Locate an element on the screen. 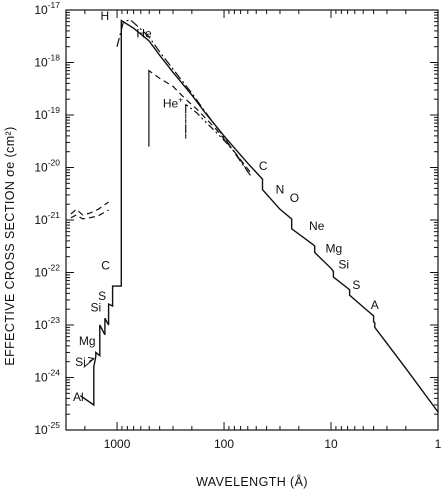  element-label: O is located at coordinates (294, 198).